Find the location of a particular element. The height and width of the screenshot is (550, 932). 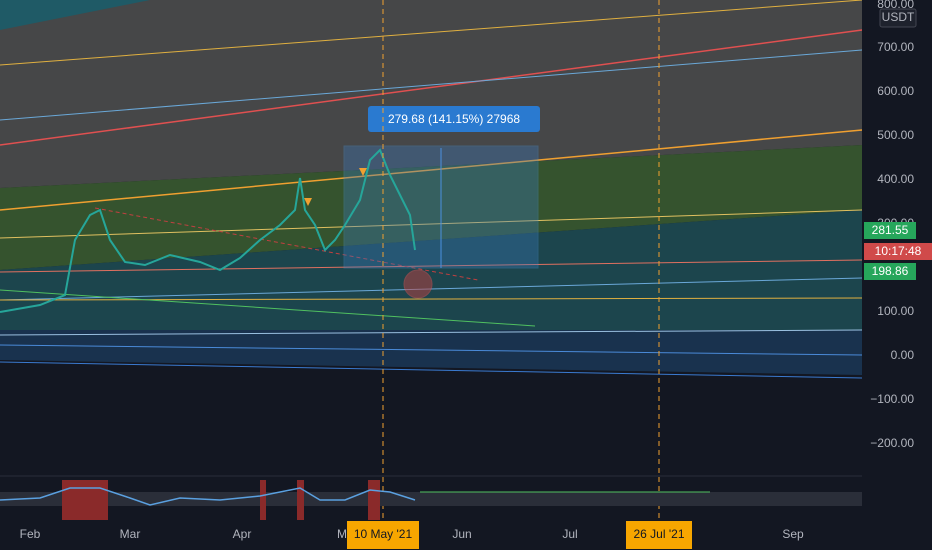

price-path is located at coordinates (208, 230).